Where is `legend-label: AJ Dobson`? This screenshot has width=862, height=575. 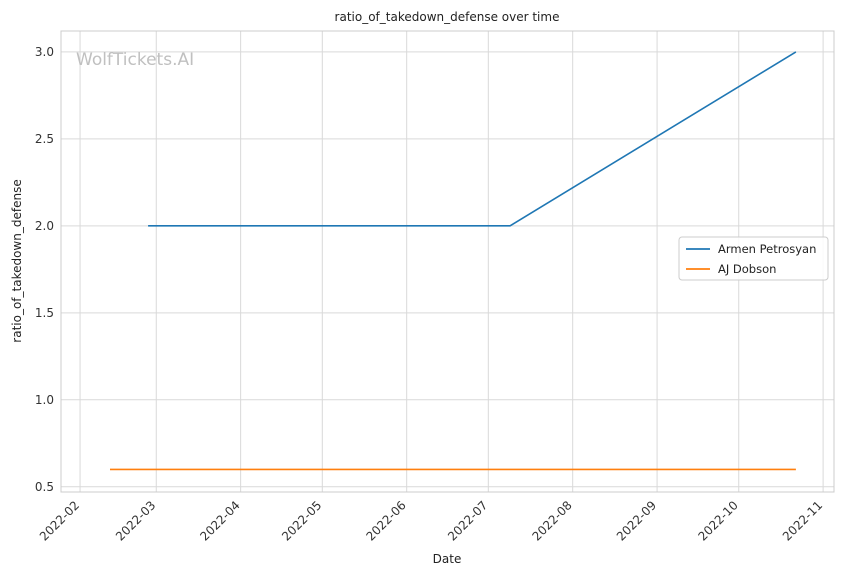
legend-label: AJ Dobson is located at coordinates (747, 269).